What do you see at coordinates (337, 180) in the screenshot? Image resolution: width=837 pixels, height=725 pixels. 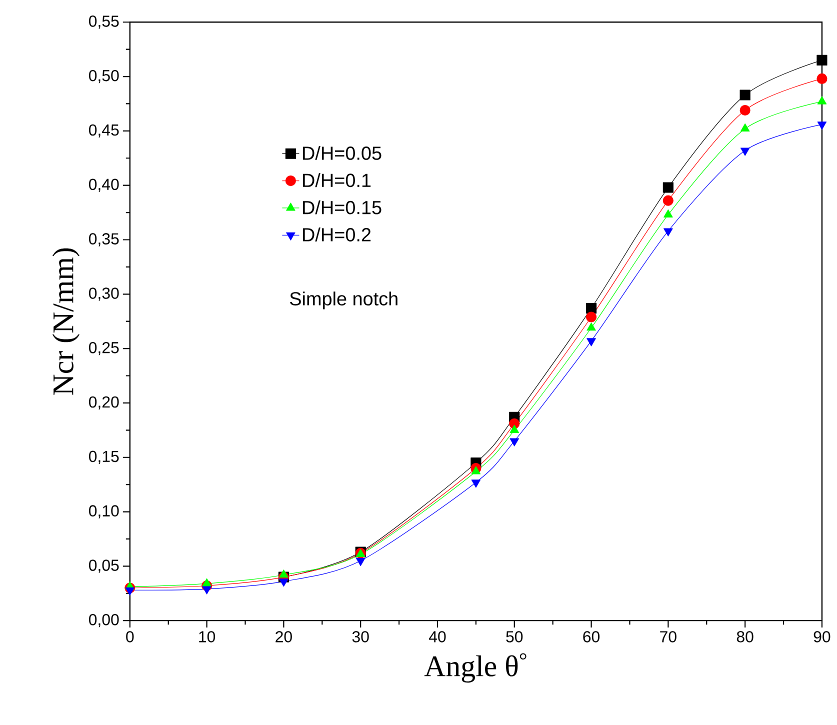 I see `legend-label: D/H=0.1` at bounding box center [337, 180].